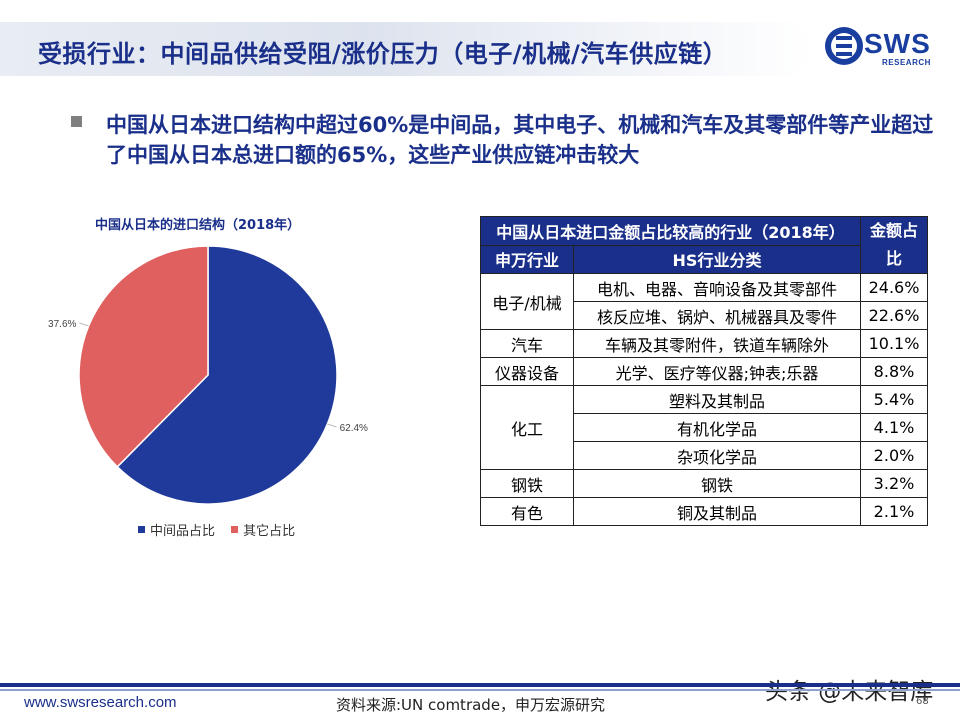  Describe the element at coordinates (897, 43) in the screenshot. I see `logo-text: SWS` at that location.